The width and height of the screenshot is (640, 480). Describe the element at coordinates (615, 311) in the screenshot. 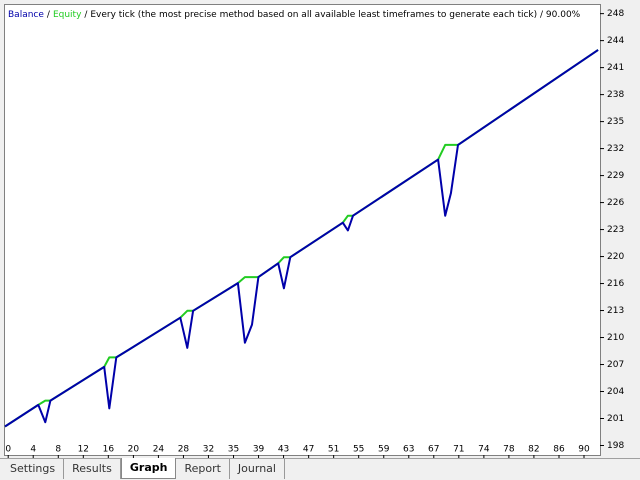

I see `y-tick-label: 213` at that location.